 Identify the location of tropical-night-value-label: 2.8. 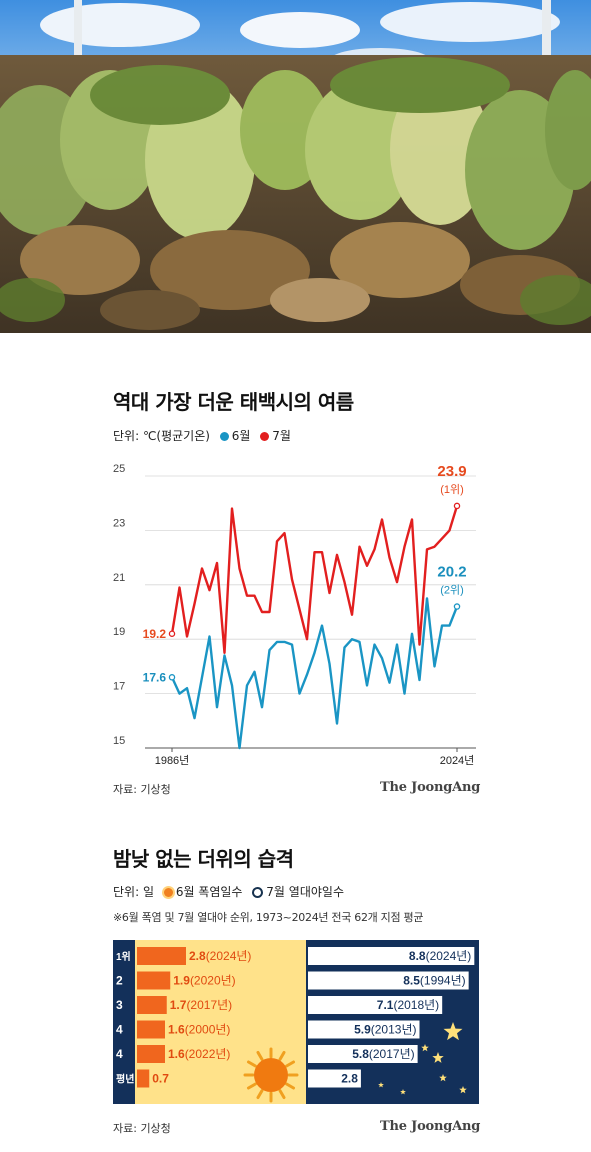
(349, 1079).